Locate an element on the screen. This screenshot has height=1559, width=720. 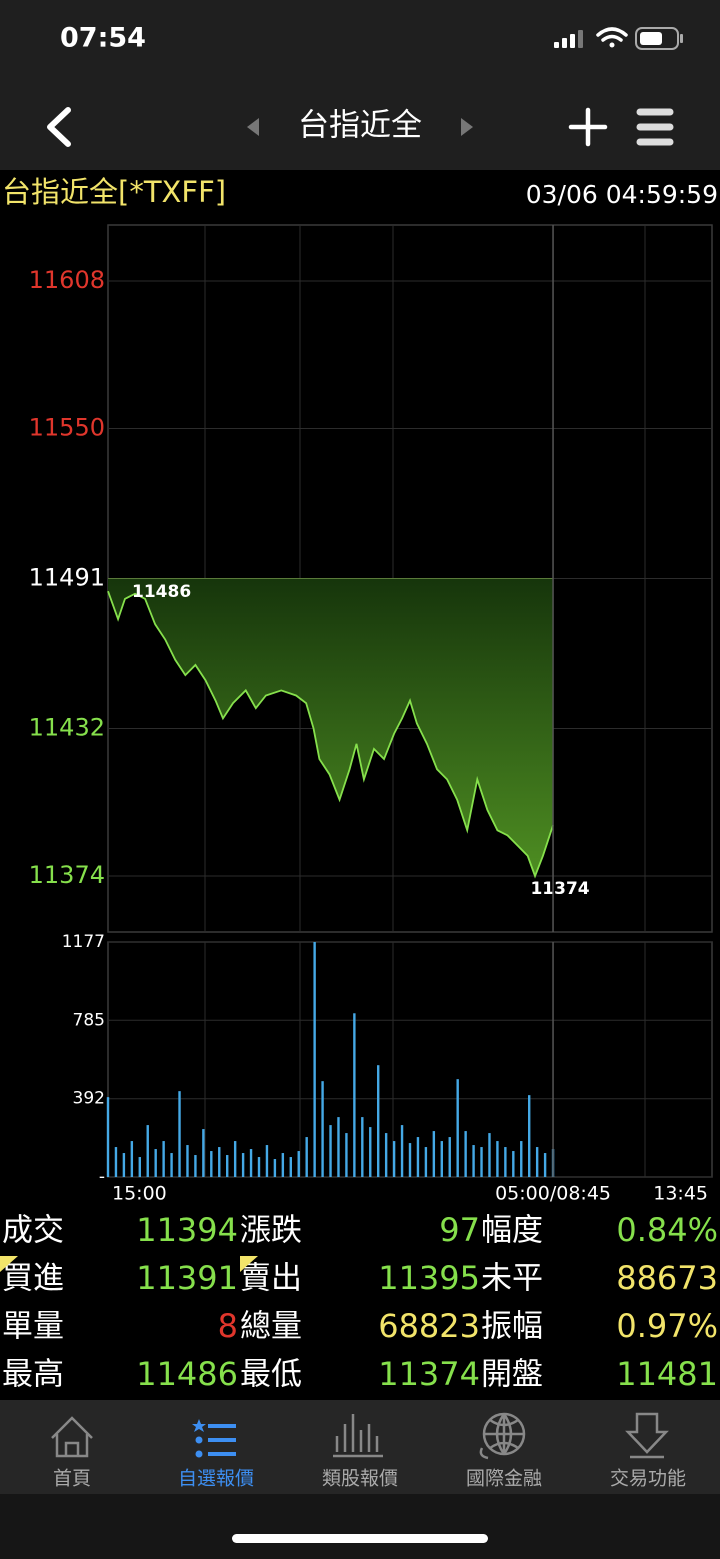
quote-label: 賣出 is located at coordinates (271, 1279).